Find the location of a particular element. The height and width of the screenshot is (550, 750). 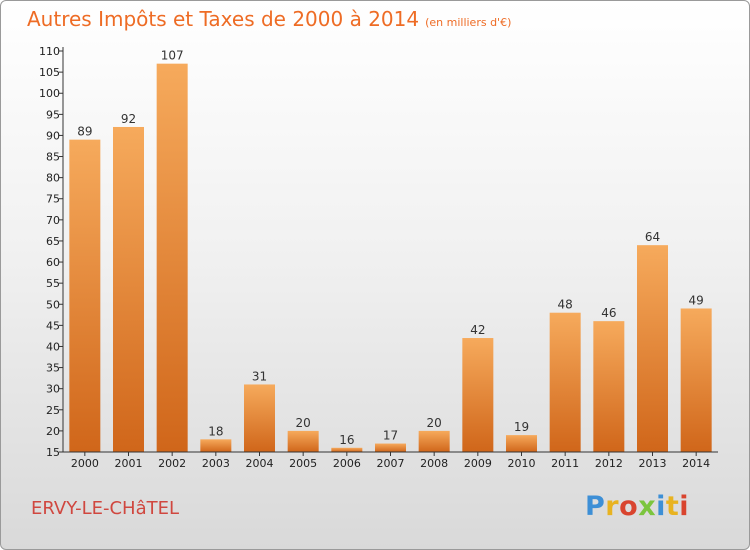

y-tick-label: 25 is located at coordinates (53, 410).